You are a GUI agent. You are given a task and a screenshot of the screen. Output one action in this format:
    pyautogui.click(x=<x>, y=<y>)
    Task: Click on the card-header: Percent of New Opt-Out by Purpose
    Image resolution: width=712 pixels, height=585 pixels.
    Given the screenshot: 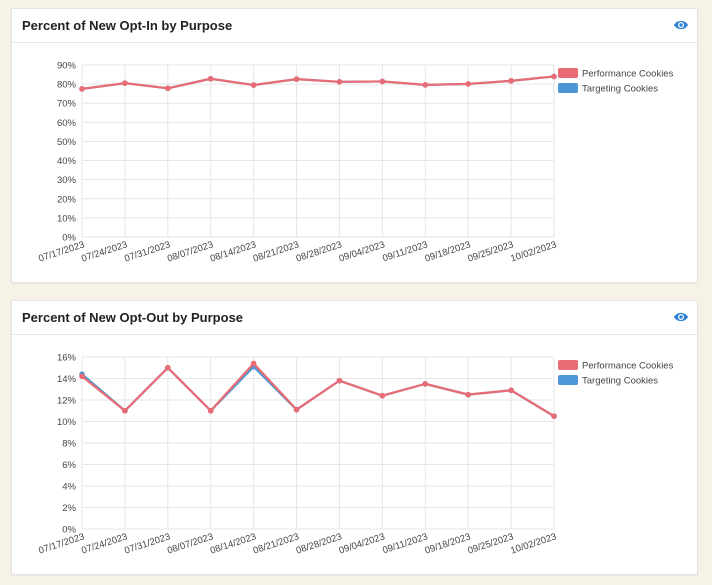 What is the action you would take?
    pyautogui.click(x=354, y=318)
    